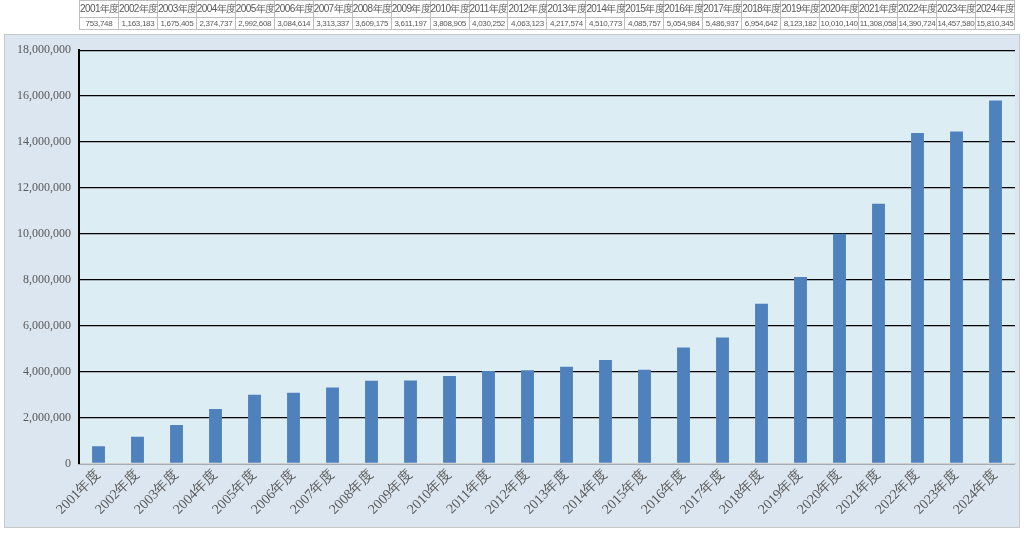  Describe the element at coordinates (47, 278) in the screenshot. I see `y-tick-label: 8,000,000` at that location.